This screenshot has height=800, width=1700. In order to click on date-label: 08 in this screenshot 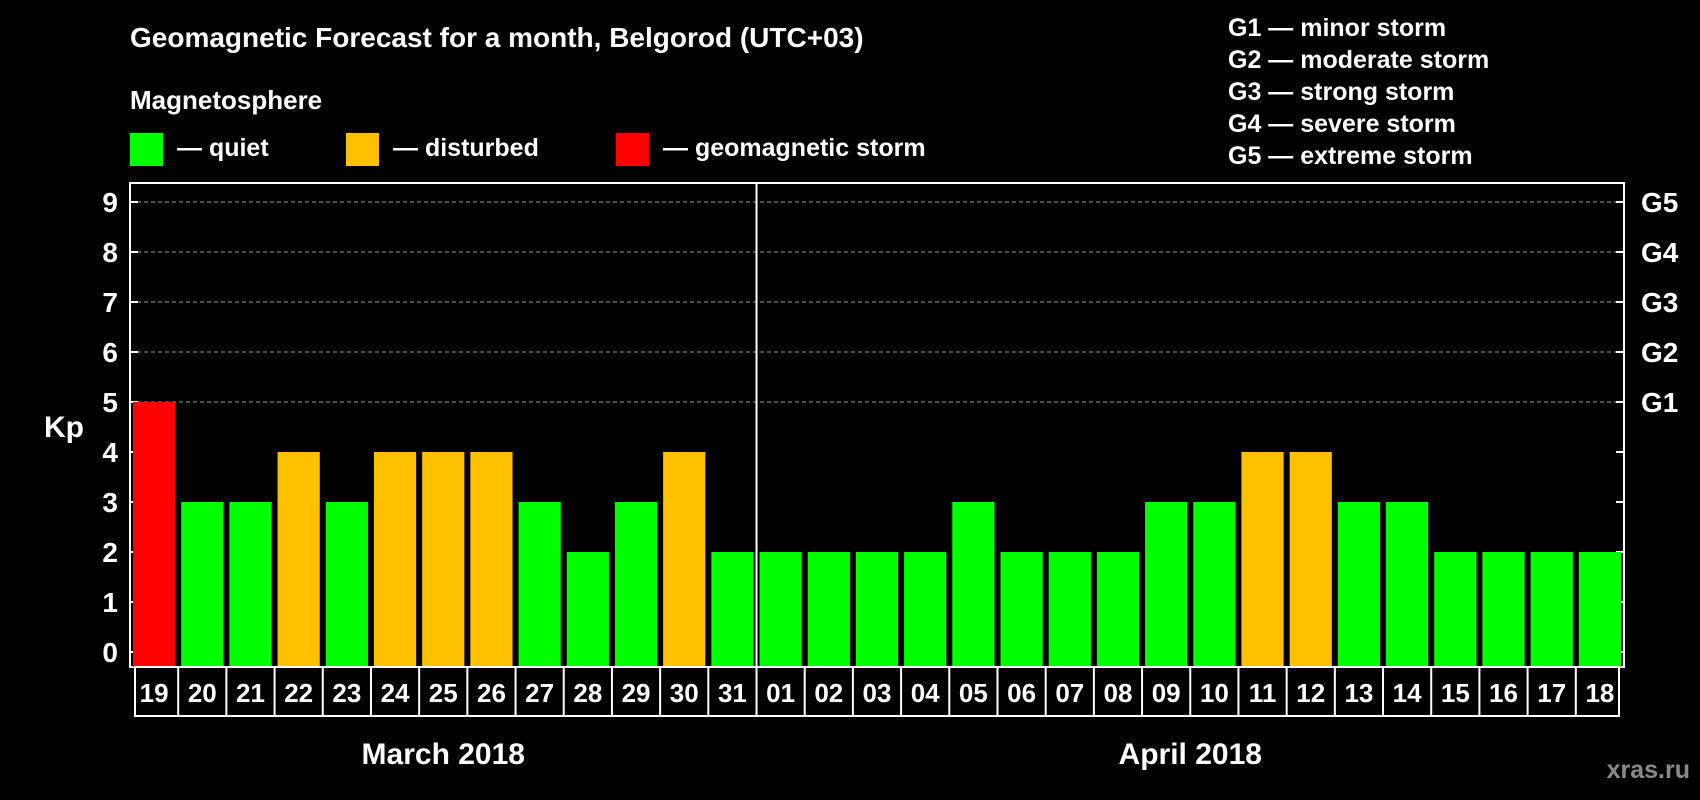, I will do `click(1118, 693)`.